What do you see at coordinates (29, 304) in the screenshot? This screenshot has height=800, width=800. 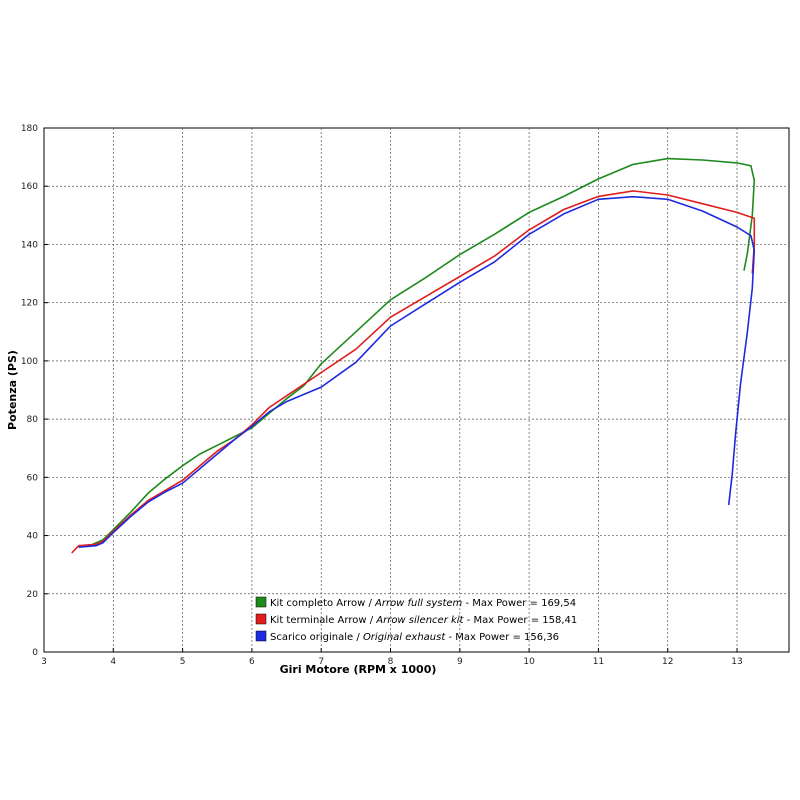 I see `y-tick-label: 120` at bounding box center [29, 304].